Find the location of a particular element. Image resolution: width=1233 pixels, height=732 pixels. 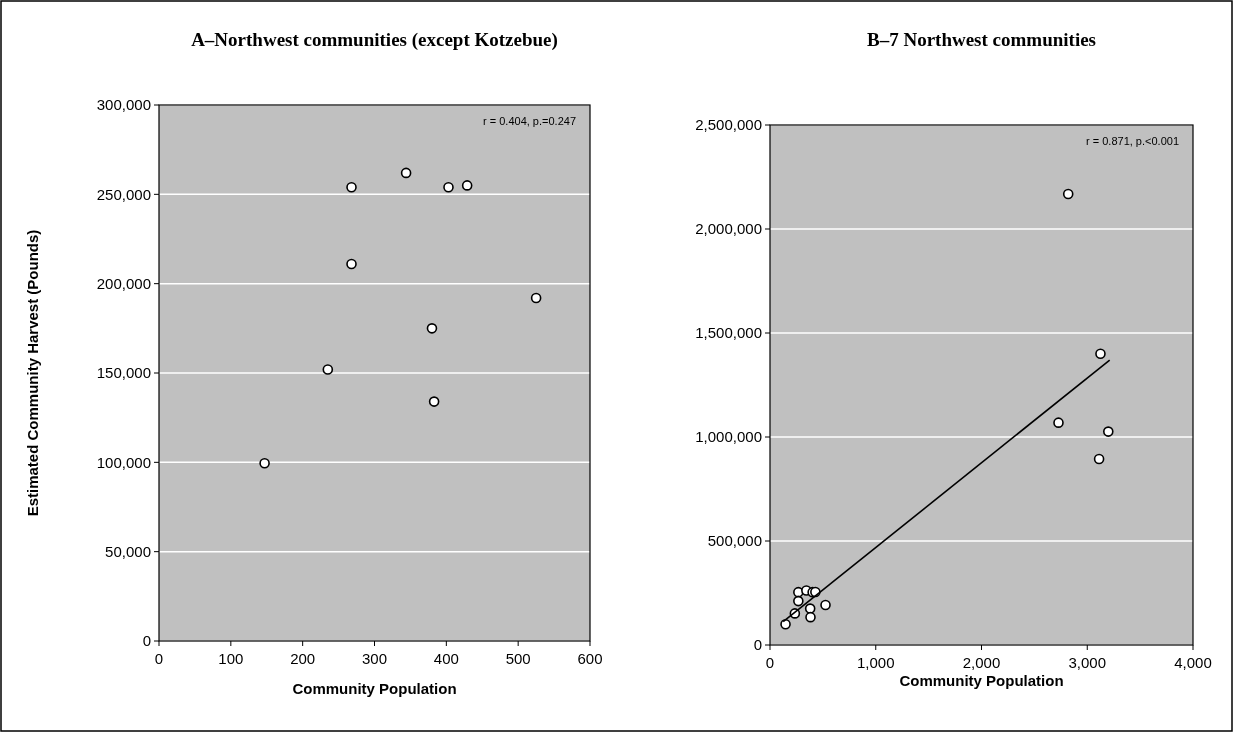

y-tick-label: 500,000 is located at coordinates (734, 541).